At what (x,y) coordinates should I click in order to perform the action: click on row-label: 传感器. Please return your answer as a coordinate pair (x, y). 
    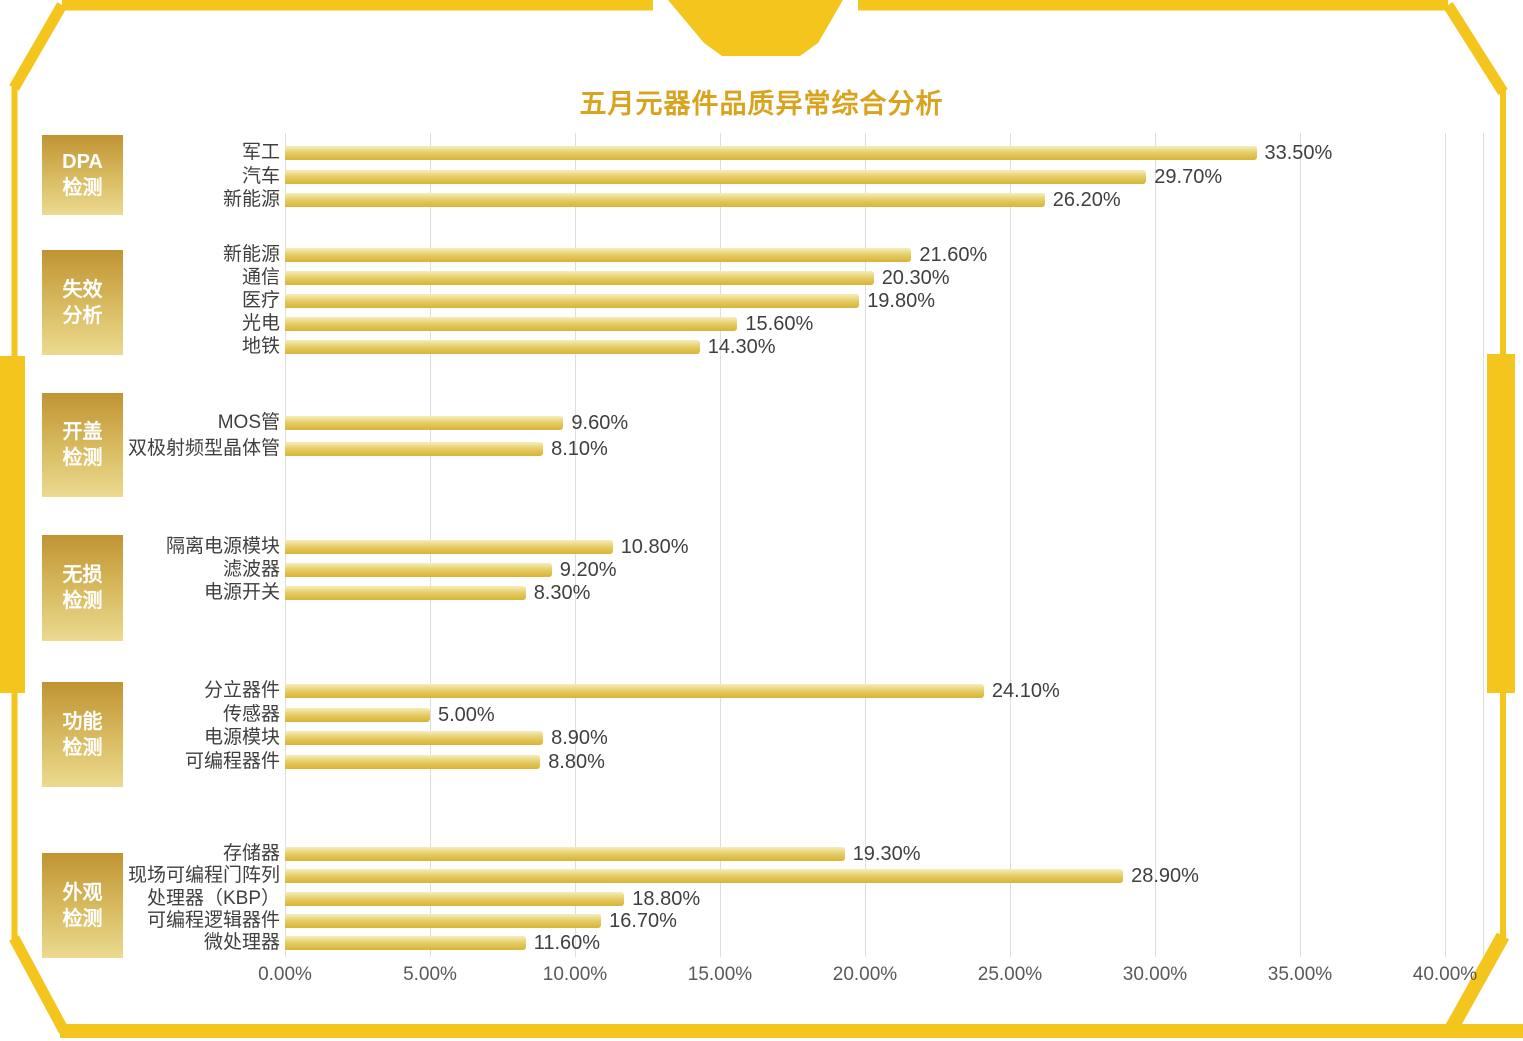
    Looking at the image, I should click on (251, 714).